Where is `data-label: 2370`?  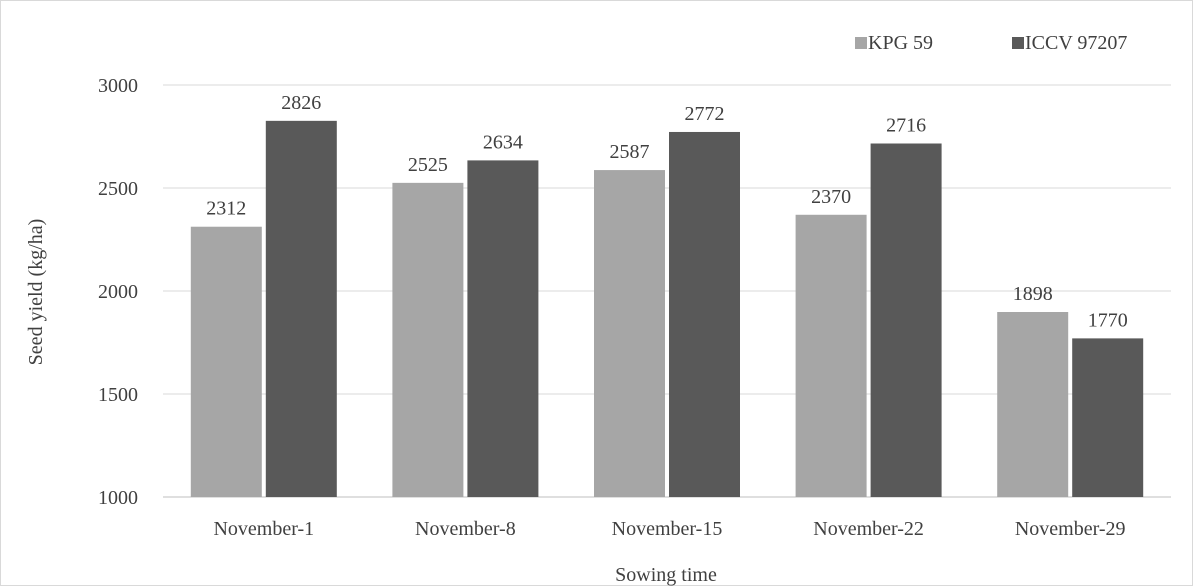
data-label: 2370 is located at coordinates (831, 197).